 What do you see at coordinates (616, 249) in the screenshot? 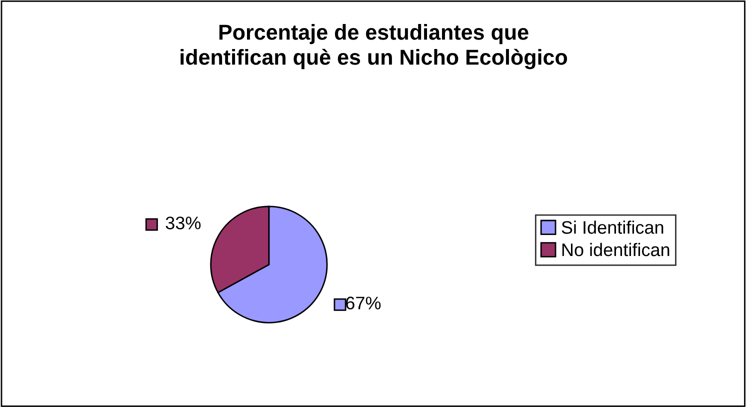
I see `legend-label: No identifican` at bounding box center [616, 249].